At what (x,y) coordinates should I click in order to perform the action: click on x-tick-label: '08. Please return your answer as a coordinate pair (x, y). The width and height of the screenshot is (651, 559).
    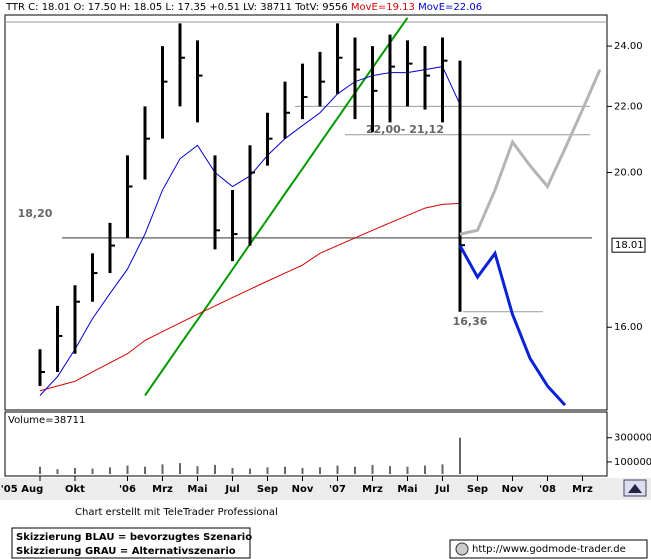
    Looking at the image, I should click on (547, 489).